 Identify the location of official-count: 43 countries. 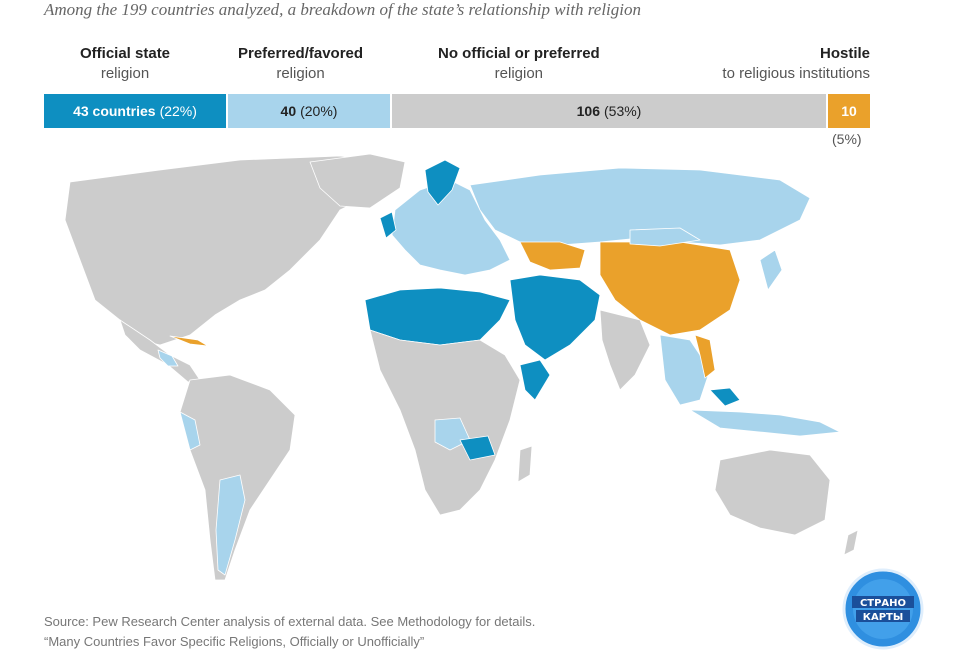
(114, 111).